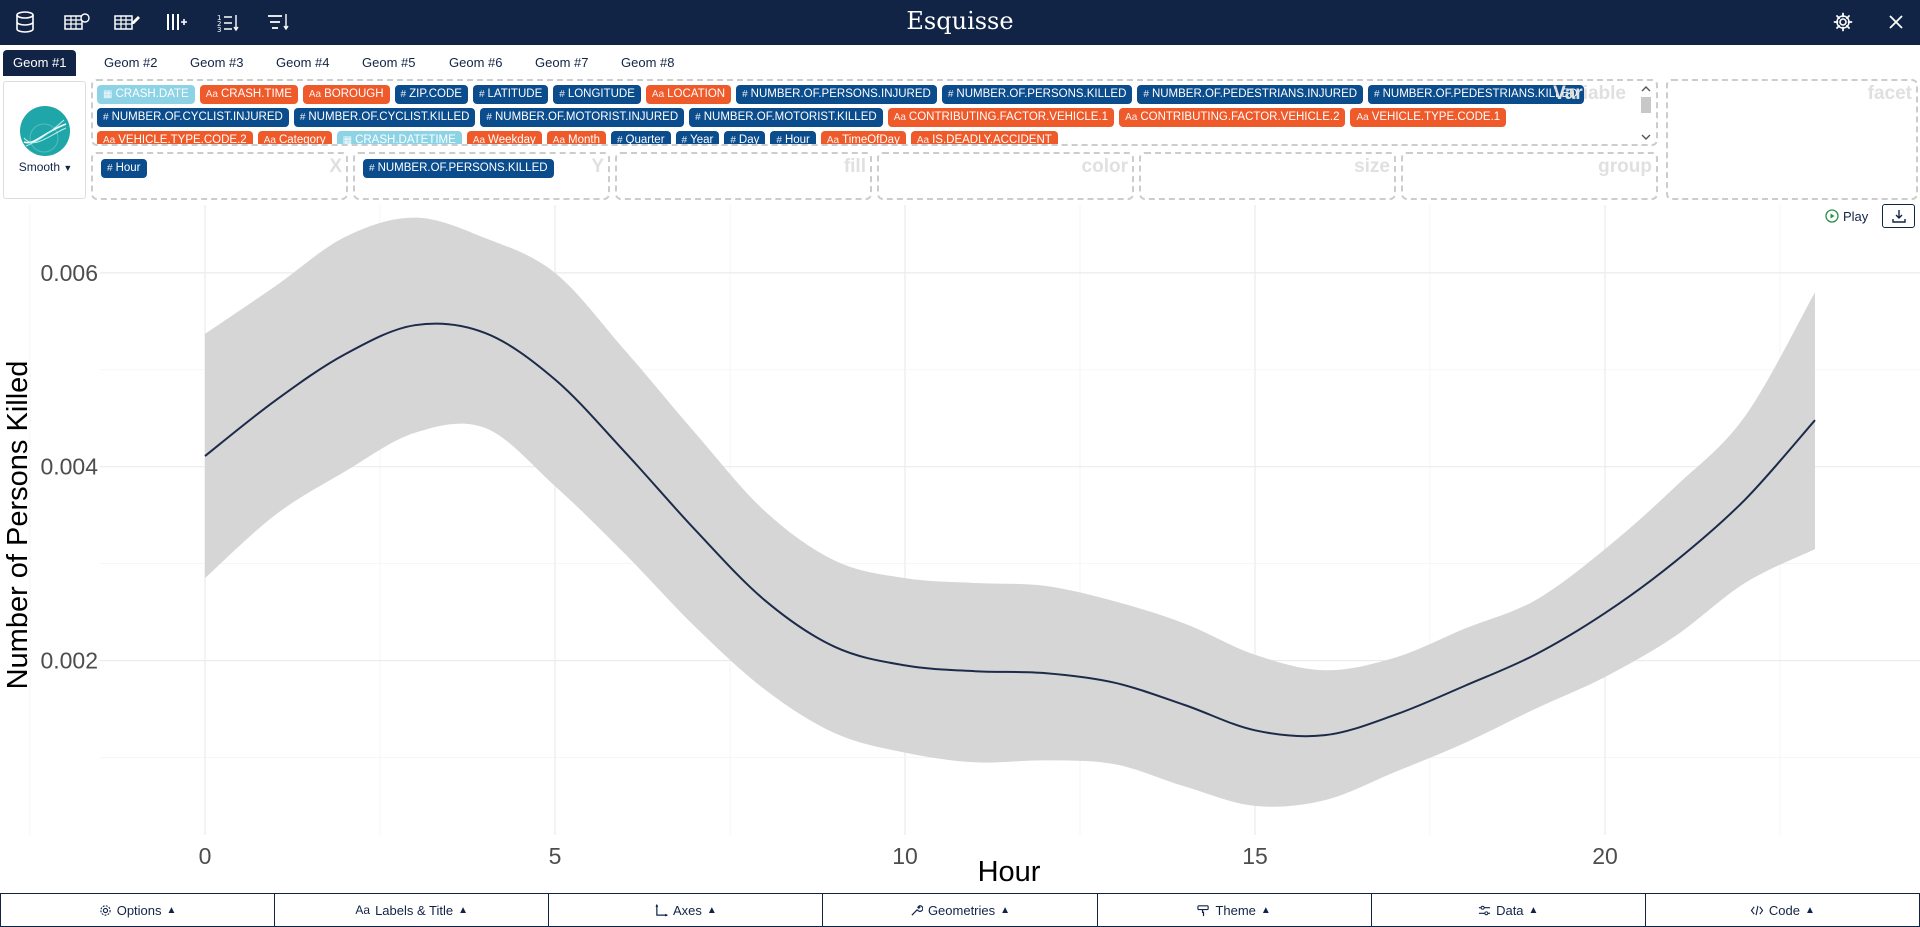 This screenshot has height=927, width=1920. What do you see at coordinates (1843, 22) in the screenshot?
I see `gear-icon` at bounding box center [1843, 22].